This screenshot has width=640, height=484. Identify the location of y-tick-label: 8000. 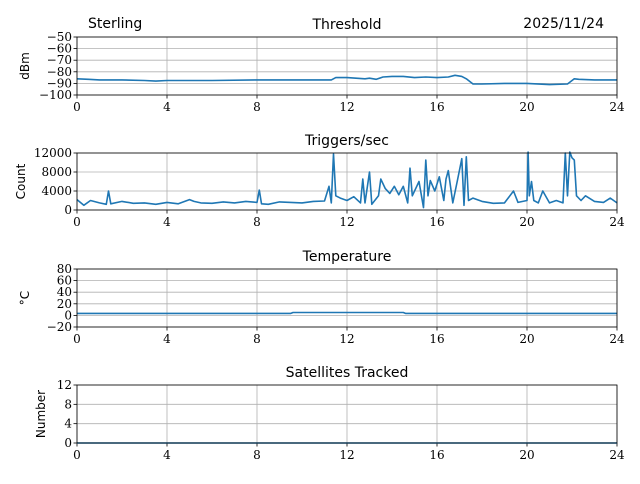
(56, 172).